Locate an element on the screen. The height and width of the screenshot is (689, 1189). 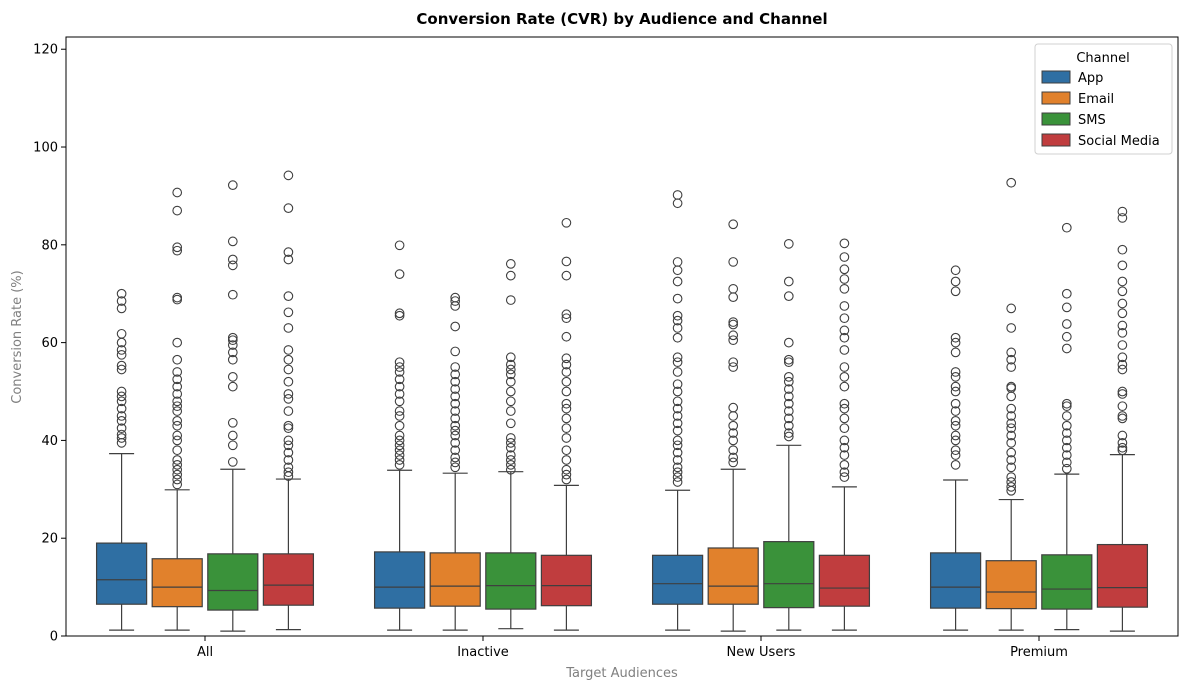
box-app-premium is located at coordinates (955, 448).